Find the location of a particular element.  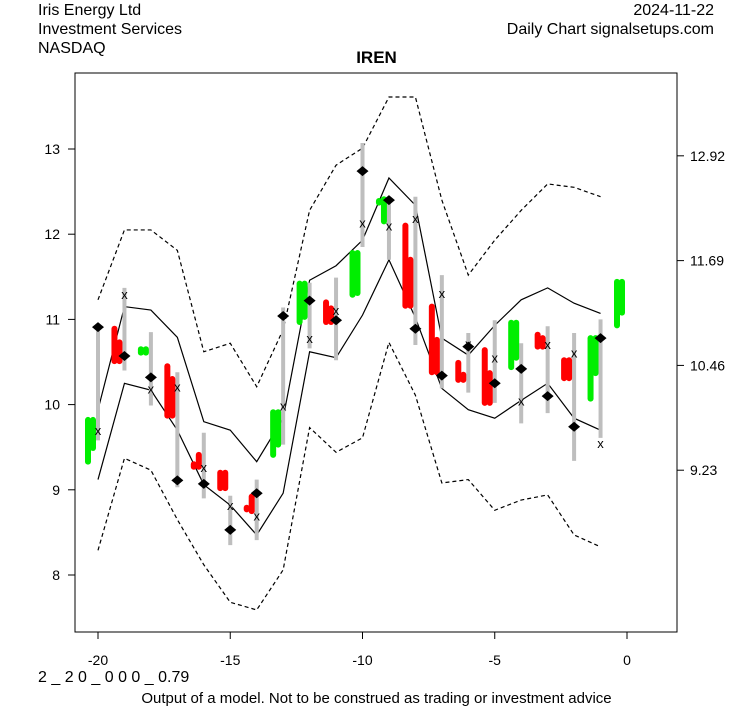

x-tick-label: 0 is located at coordinates (627, 660).